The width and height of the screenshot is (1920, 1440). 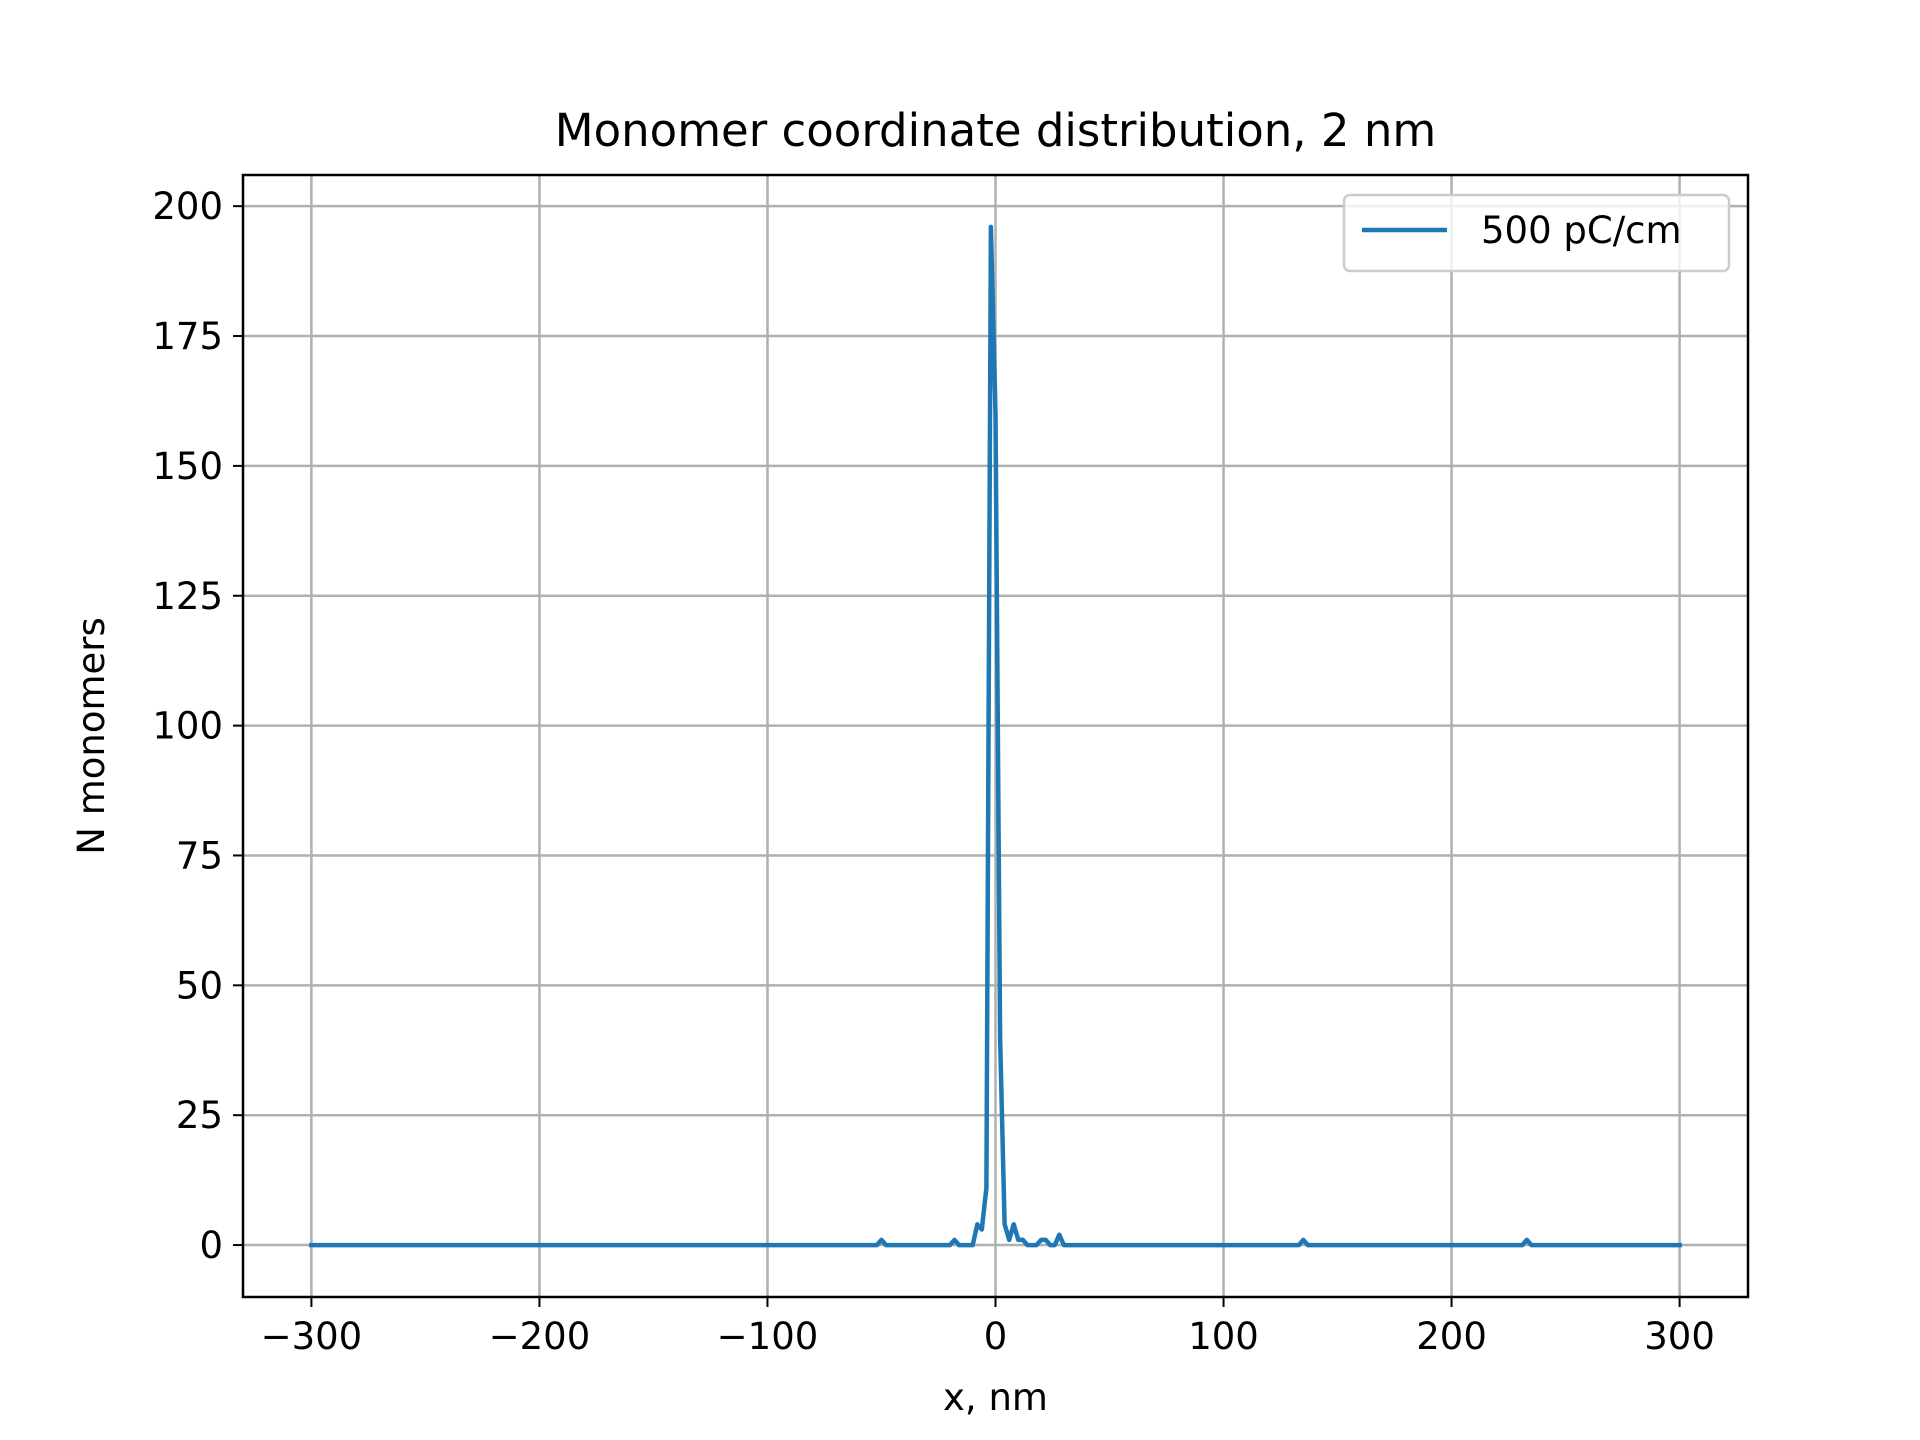 What do you see at coordinates (187, 336) in the screenshot?
I see `y-tick-label: 175` at bounding box center [187, 336].